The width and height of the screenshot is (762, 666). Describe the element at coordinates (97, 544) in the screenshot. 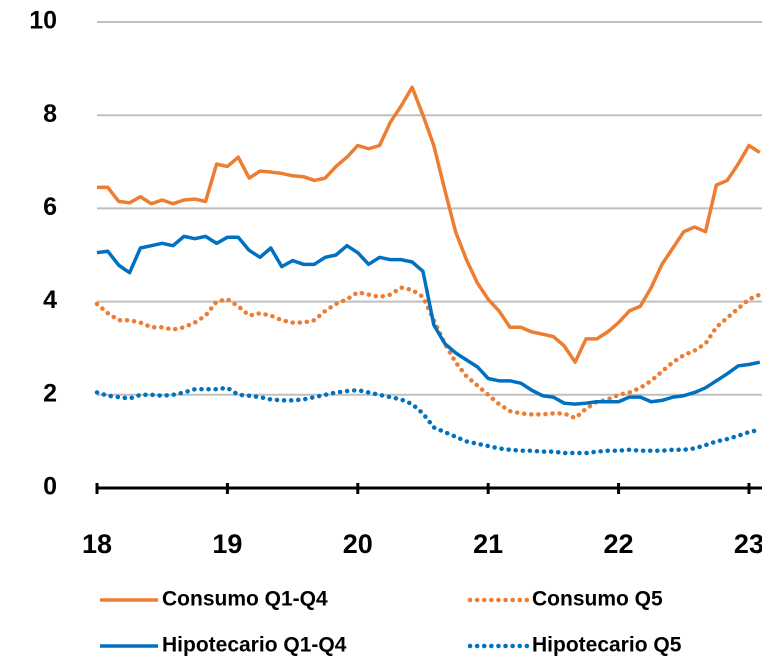

I see `x-tick-label: 18` at that location.